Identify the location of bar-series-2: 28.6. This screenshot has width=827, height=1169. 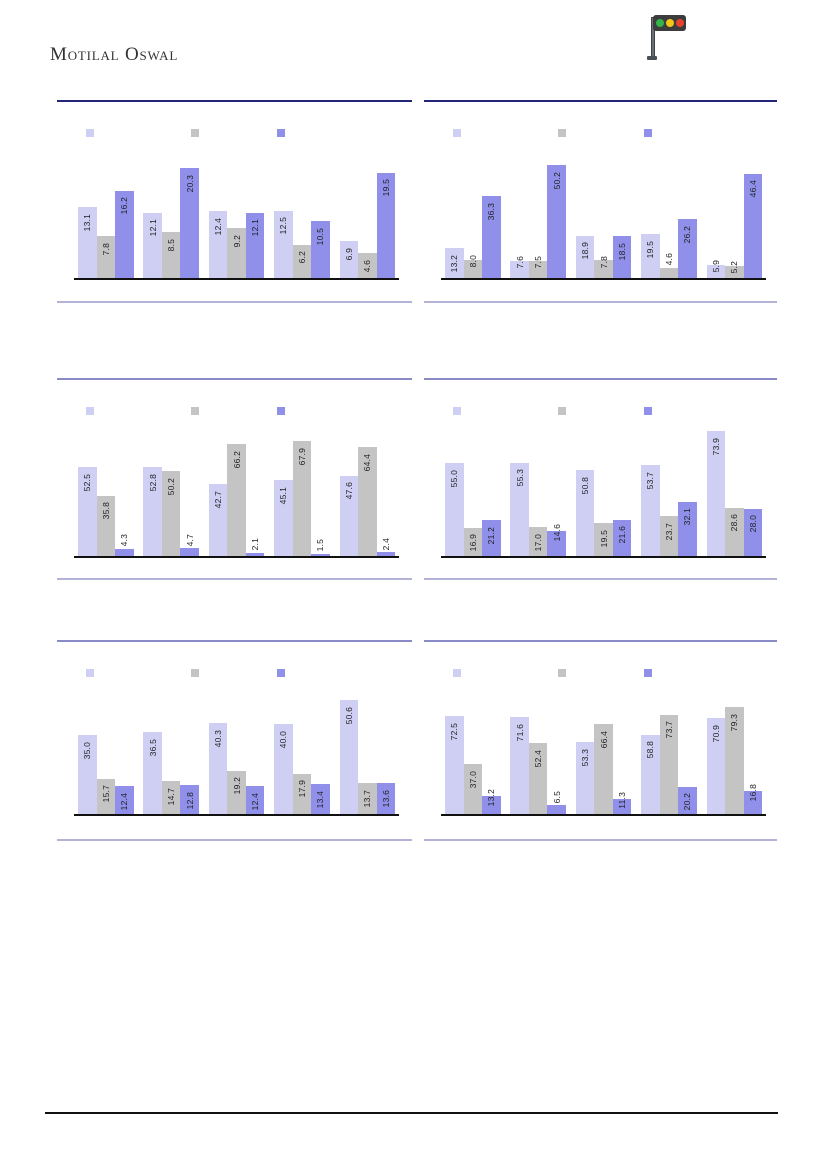
(734, 531).